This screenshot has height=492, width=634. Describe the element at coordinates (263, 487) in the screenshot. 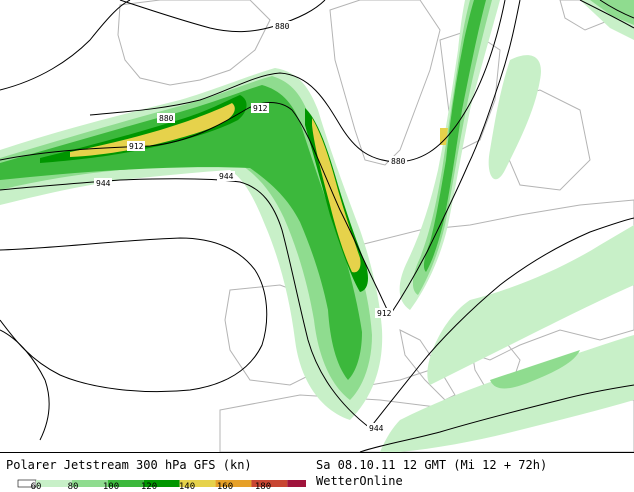

I see `scale-tick: 180` at that location.